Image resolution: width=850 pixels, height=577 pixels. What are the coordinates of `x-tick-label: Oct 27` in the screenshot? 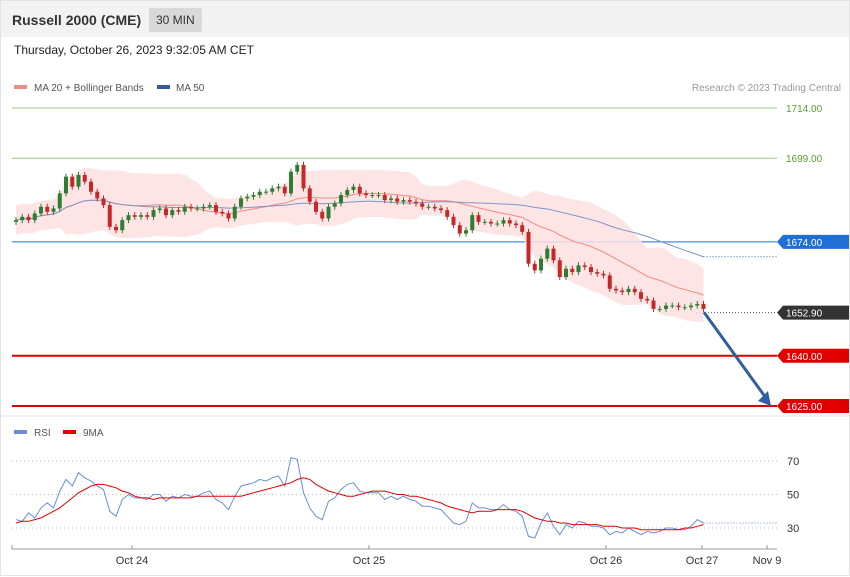 It's located at (702, 561).